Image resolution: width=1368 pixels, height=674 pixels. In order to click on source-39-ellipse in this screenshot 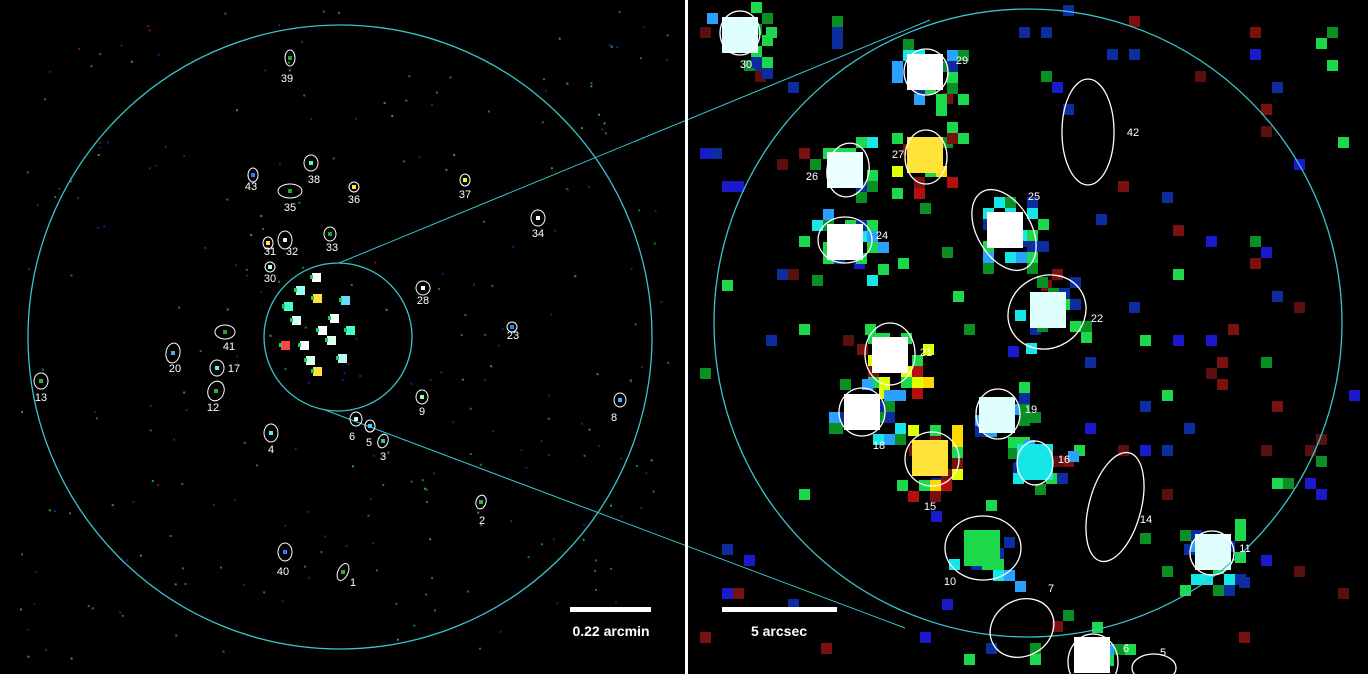, I will do `click(290, 58)`.